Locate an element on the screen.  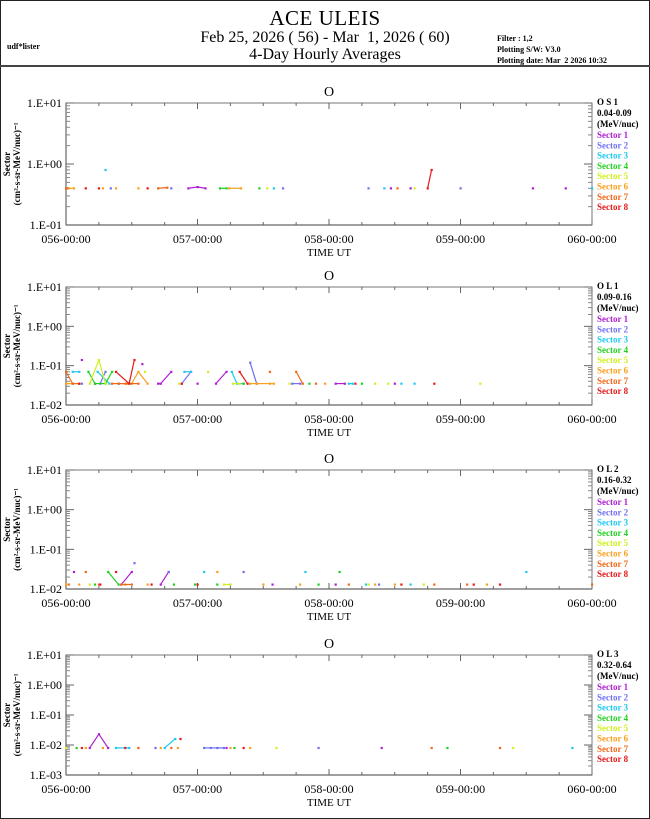
legend-species: O L 3 is located at coordinates (608, 654).